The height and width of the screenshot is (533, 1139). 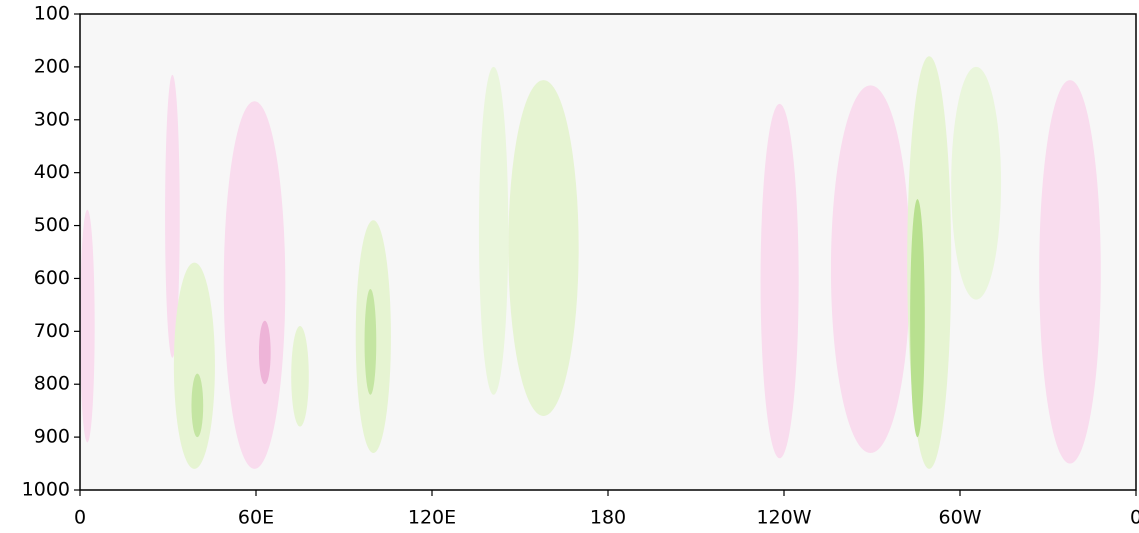 I want to click on y-tick-label: 800, so click(x=52, y=384).